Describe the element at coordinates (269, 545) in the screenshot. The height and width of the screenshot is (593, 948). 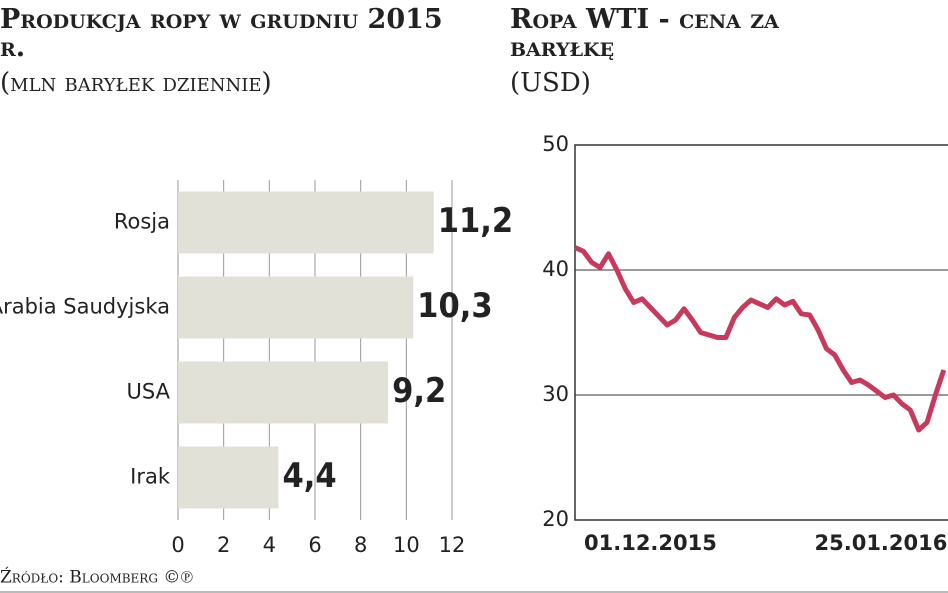
I see `x-tick-label: 4` at that location.